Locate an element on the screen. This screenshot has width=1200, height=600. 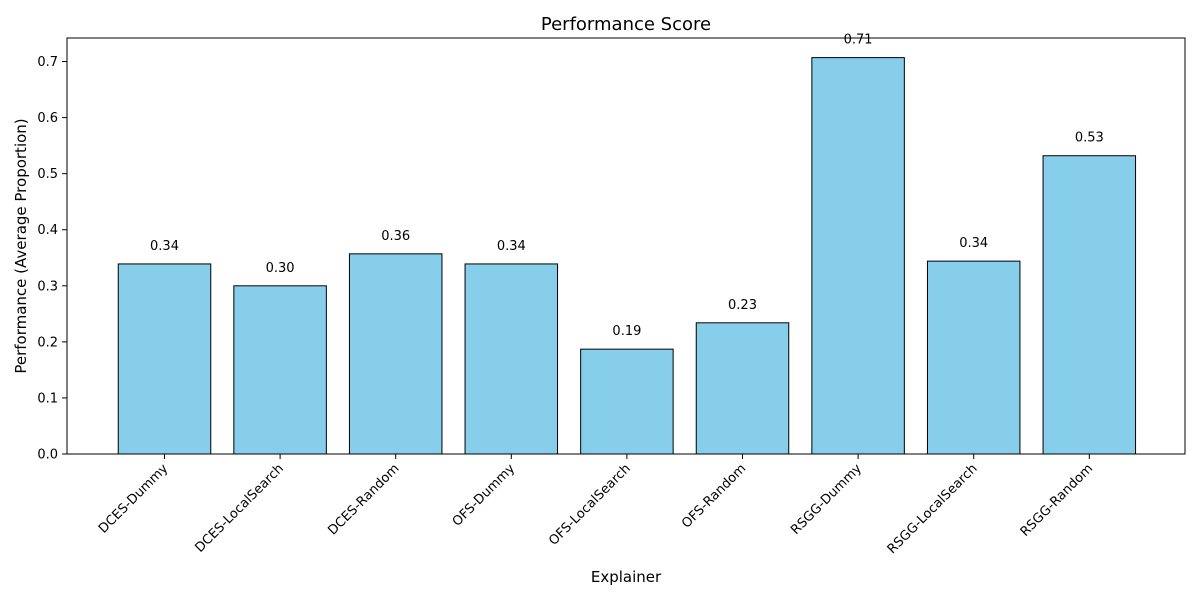
x-tick-label: DCES-Dummy is located at coordinates (134, 499).